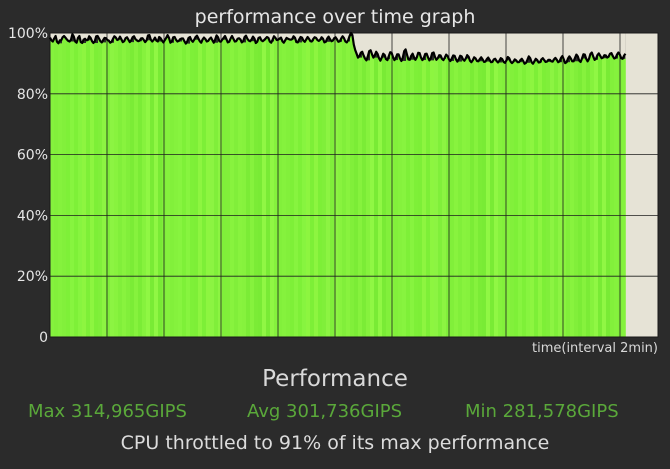 Image resolution: width=670 pixels, height=469 pixels. Describe the element at coordinates (595, 348) in the screenshot. I see `x-axis-label: time(interval 2min)` at that location.